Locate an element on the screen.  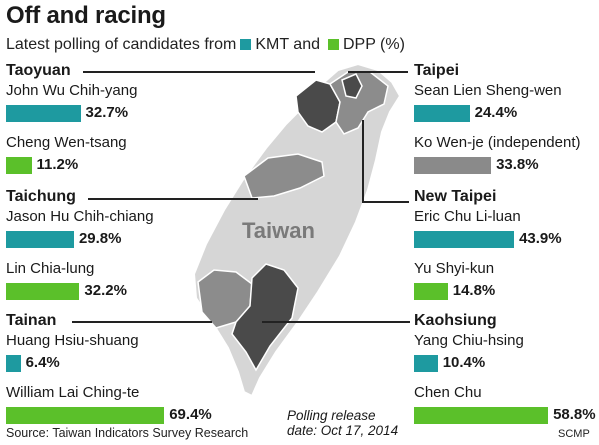
taichung-leader-line is located at coordinates (173, 199).